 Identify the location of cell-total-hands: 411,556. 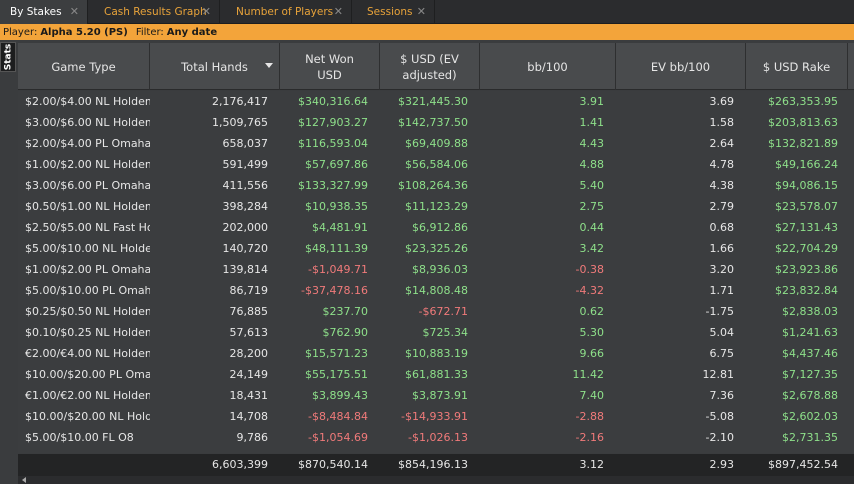
(245, 185).